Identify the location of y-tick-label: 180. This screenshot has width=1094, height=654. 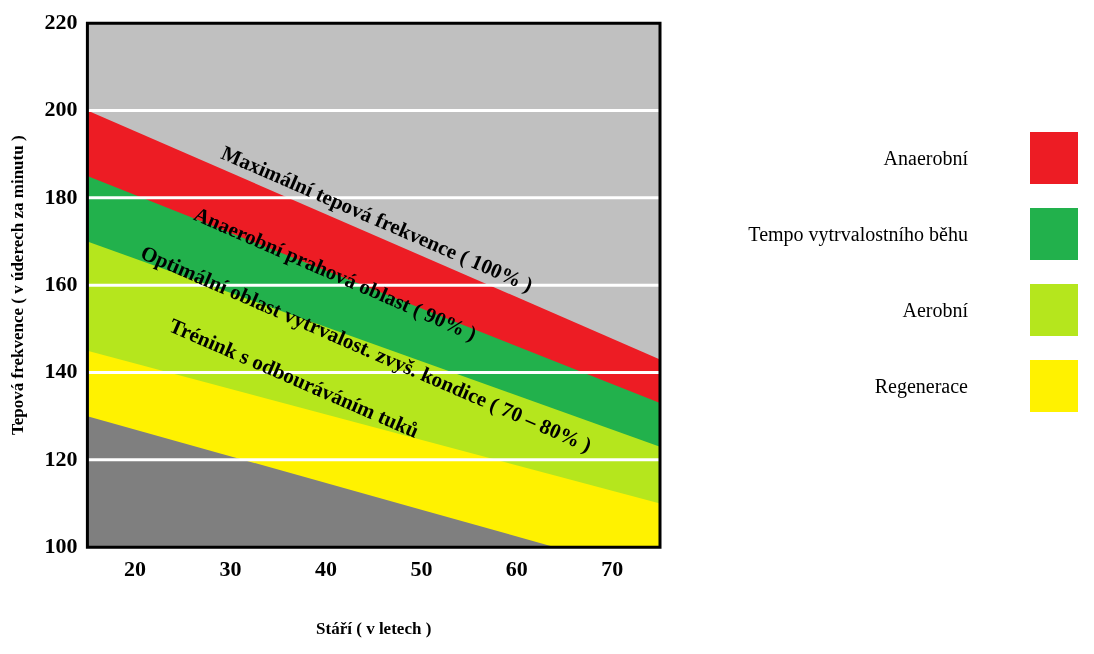
(61, 196).